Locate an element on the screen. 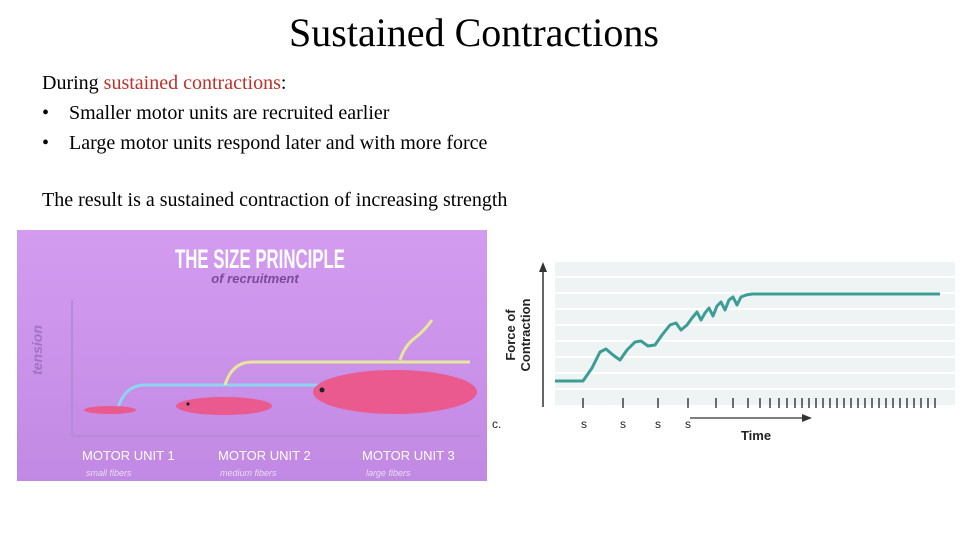 Image resolution: width=960 pixels, height=540 pixels. y-label: Force of is located at coordinates (510, 335).